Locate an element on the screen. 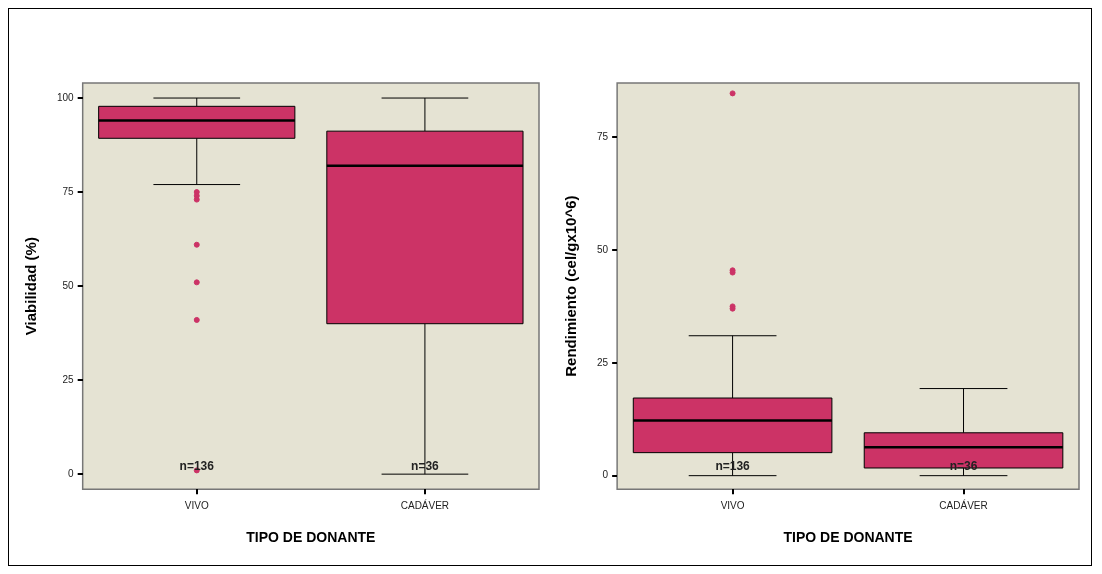  y-tick-label: 100 is located at coordinates (66, 97).